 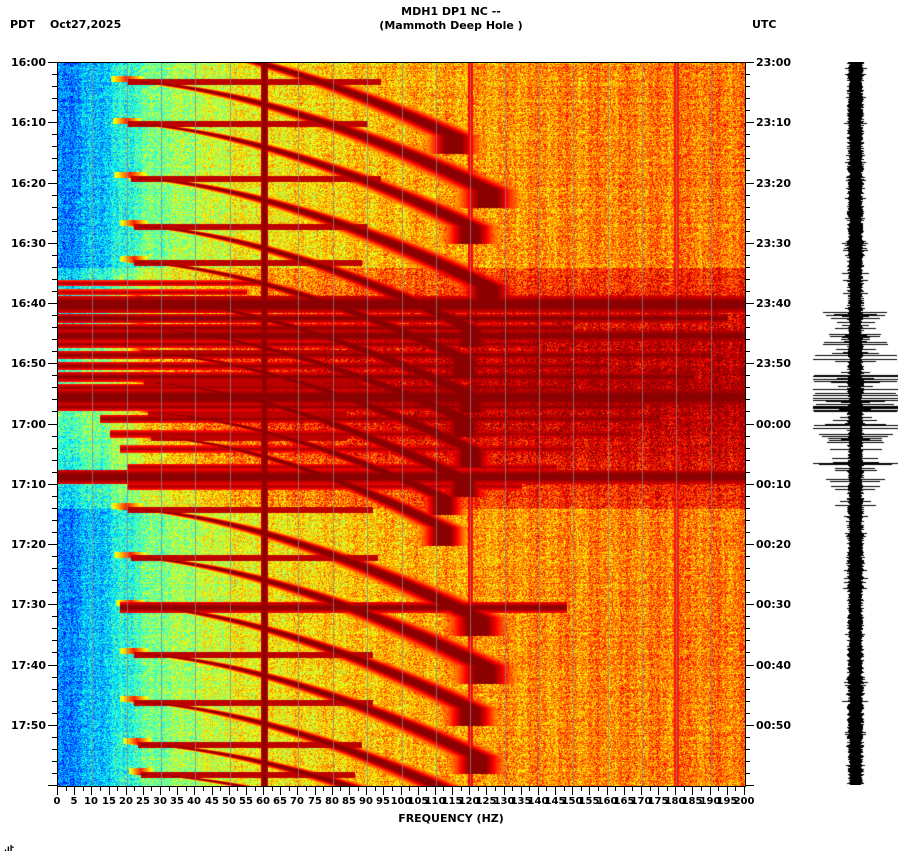 What do you see at coordinates (486, 801) in the screenshot?
I see `freq-label: 125` at bounding box center [486, 801].